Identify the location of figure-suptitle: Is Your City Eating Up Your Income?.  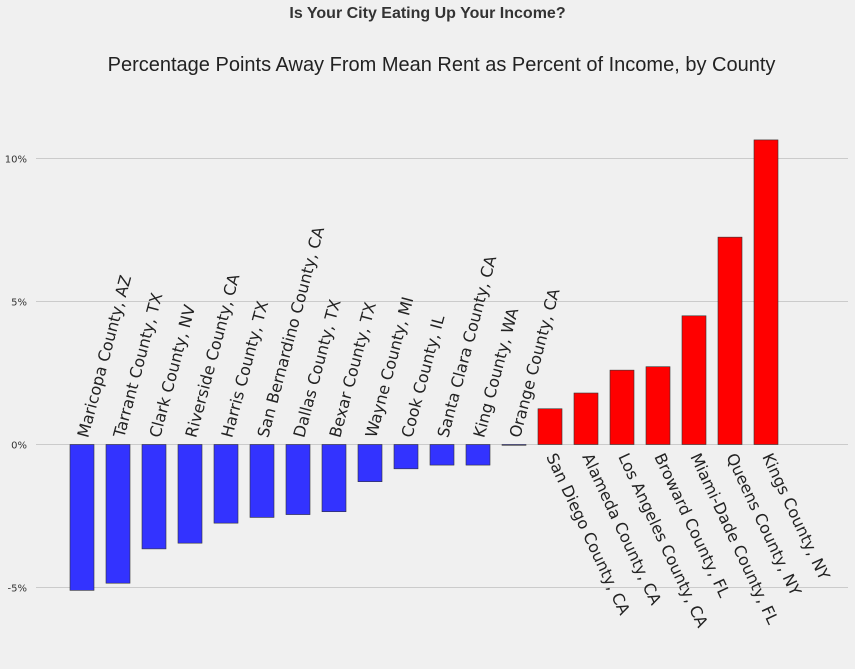
(427, 13).